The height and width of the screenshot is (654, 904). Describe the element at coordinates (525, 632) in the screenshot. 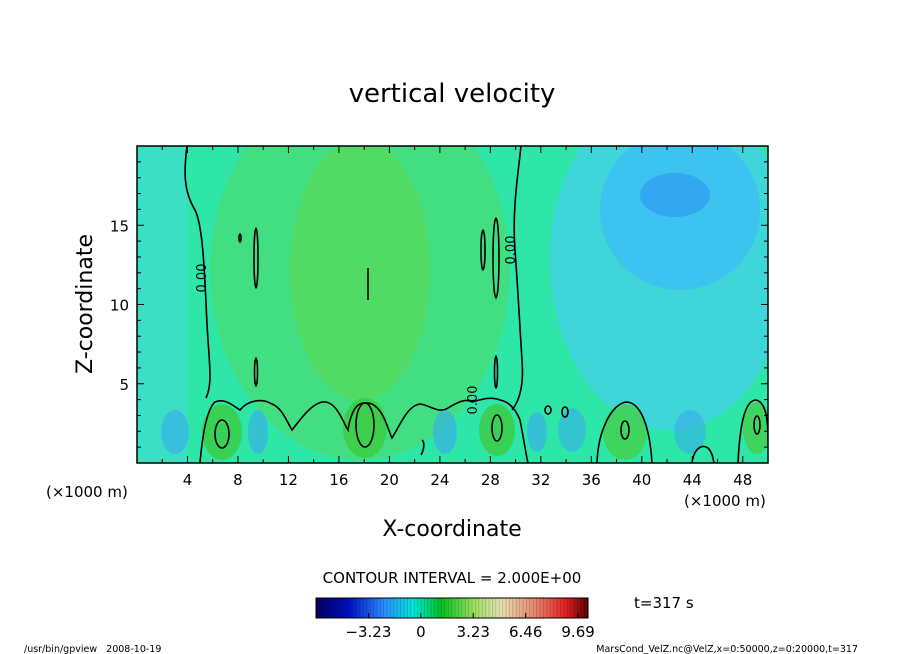

I see `colorbar-tick-label: 6.46` at that location.